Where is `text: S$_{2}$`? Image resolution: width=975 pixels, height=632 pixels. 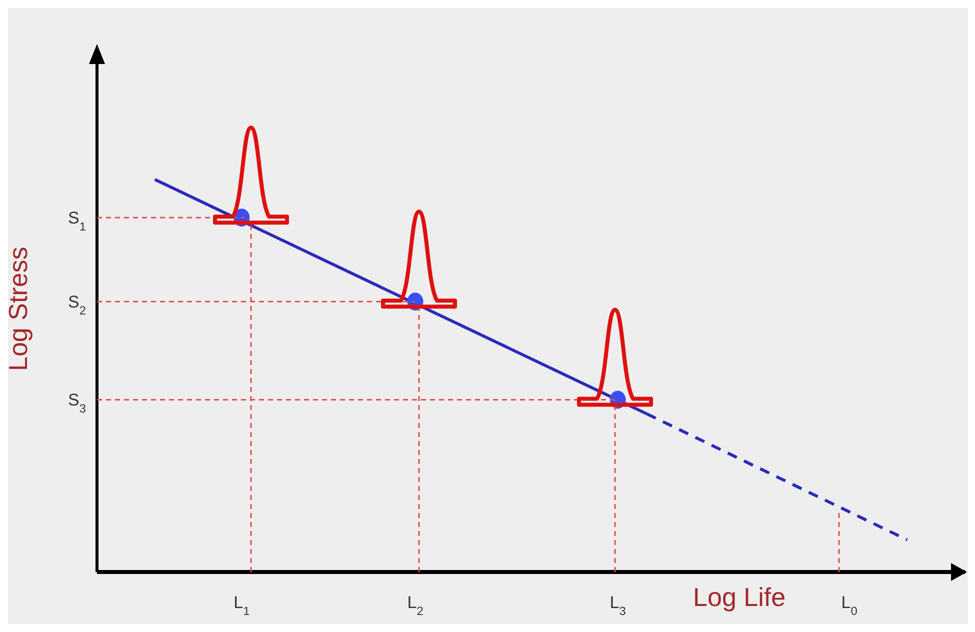
text: S$_{2}$ is located at coordinates (77, 305).